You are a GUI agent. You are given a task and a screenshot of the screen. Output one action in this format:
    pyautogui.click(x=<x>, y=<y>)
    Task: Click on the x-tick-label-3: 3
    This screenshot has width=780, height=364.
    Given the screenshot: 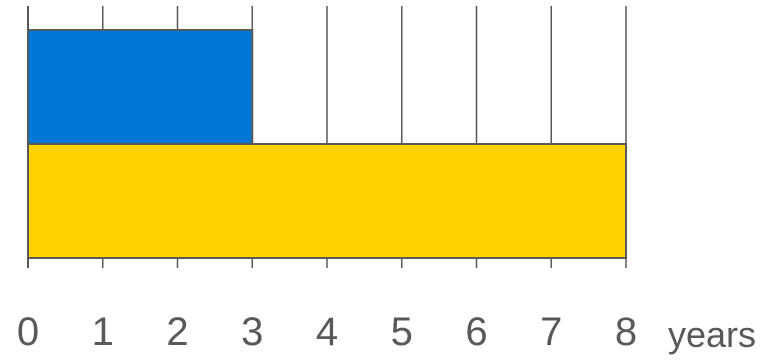 What is the action you would take?
    pyautogui.click(x=252, y=332)
    